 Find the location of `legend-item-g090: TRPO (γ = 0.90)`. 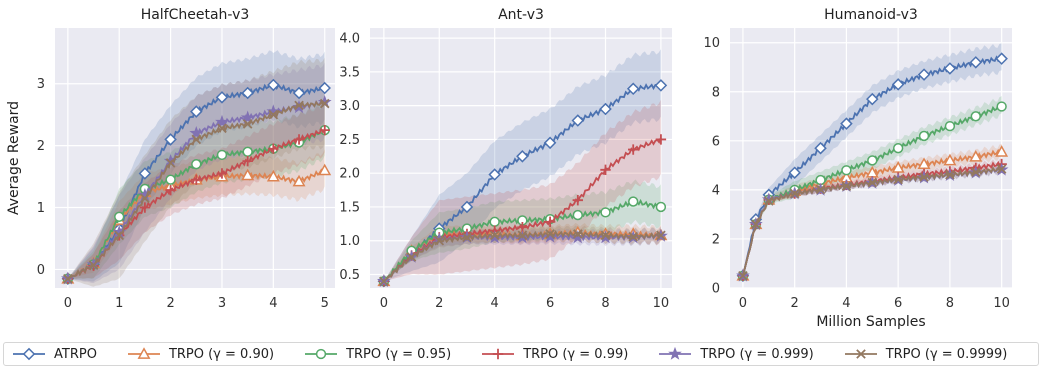

legend-item-g090: TRPO (γ = 0.90) is located at coordinates (200, 354).